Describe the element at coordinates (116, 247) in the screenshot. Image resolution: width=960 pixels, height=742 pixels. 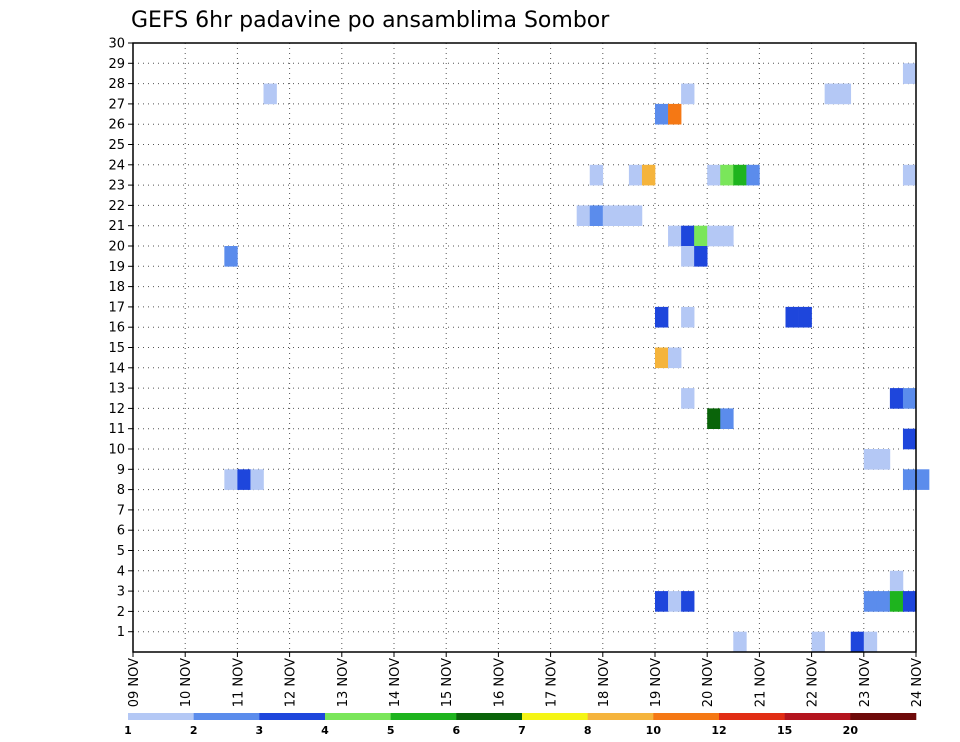
I see `y-tick-label: 20` at that location.